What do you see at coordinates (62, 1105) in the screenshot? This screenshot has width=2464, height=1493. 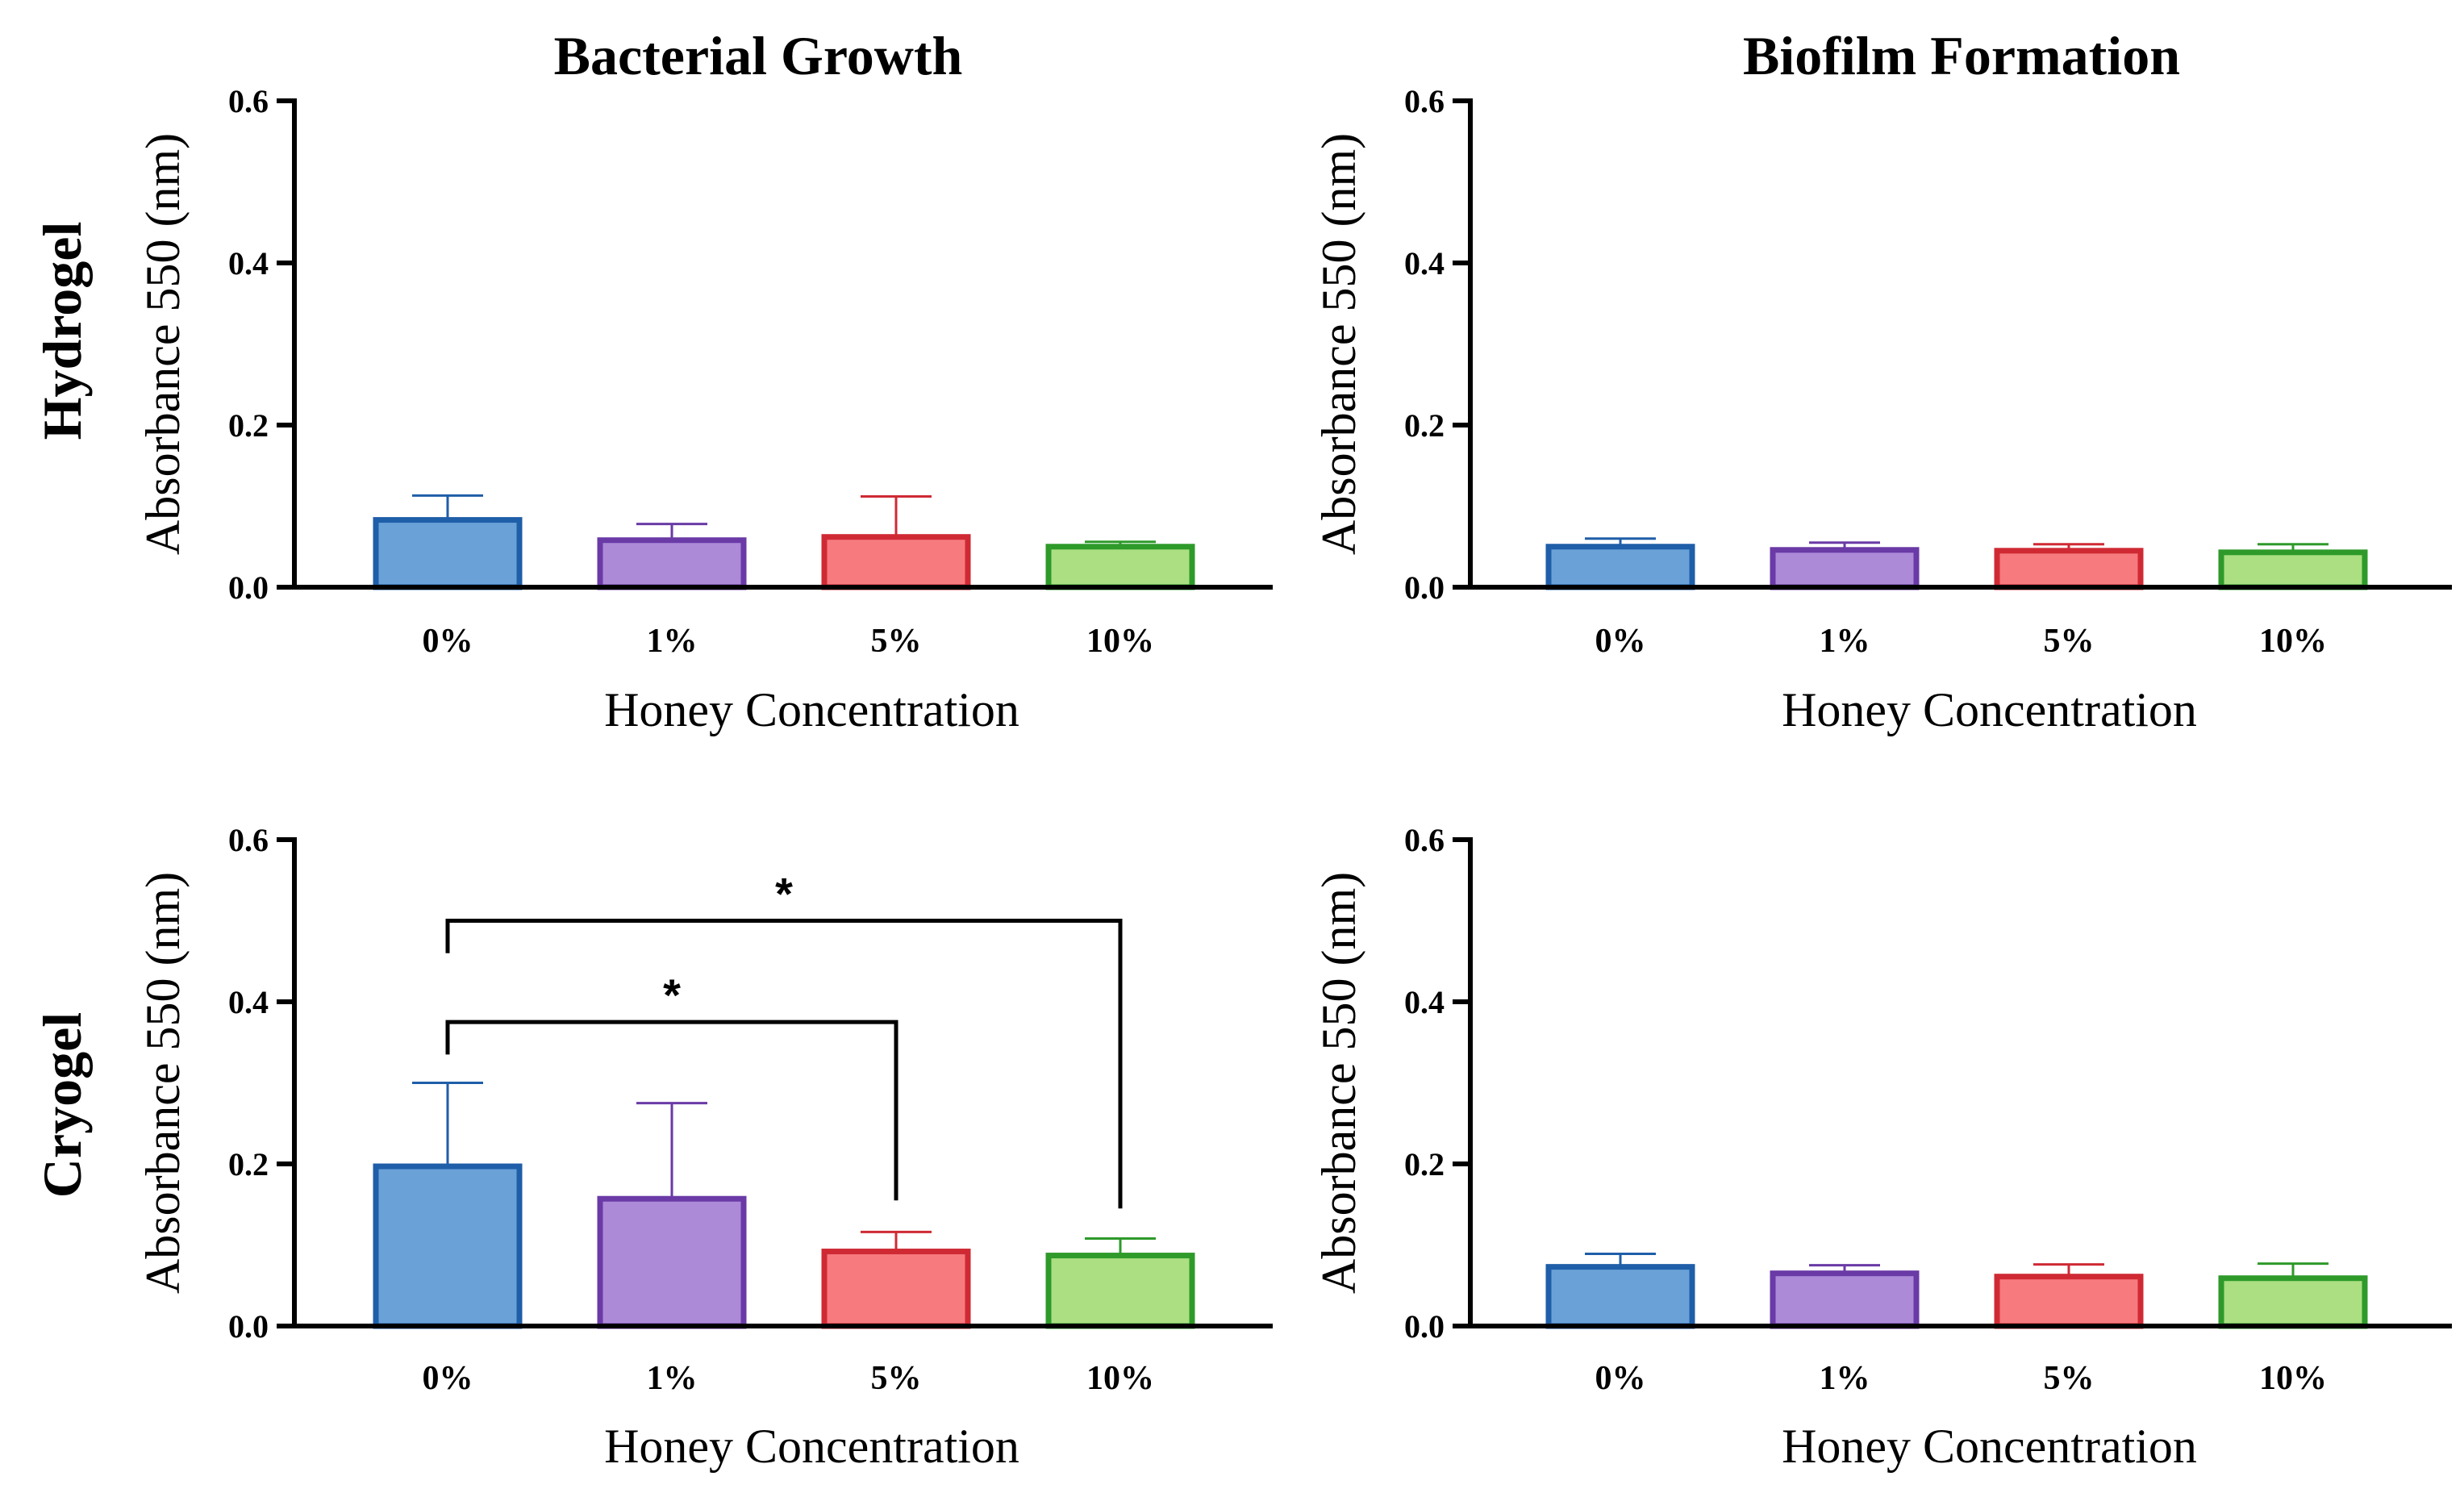 I see `row-label-cryogel: Cryogel` at bounding box center [62, 1105].